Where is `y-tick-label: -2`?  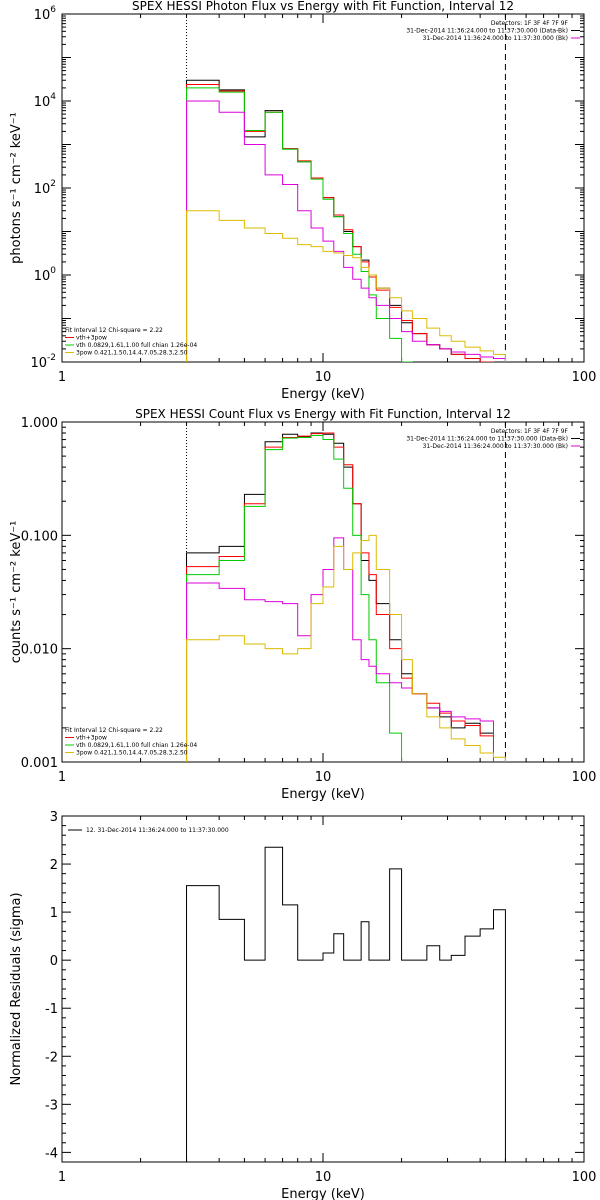 y-tick-label: -2 is located at coordinates (51, 1057).